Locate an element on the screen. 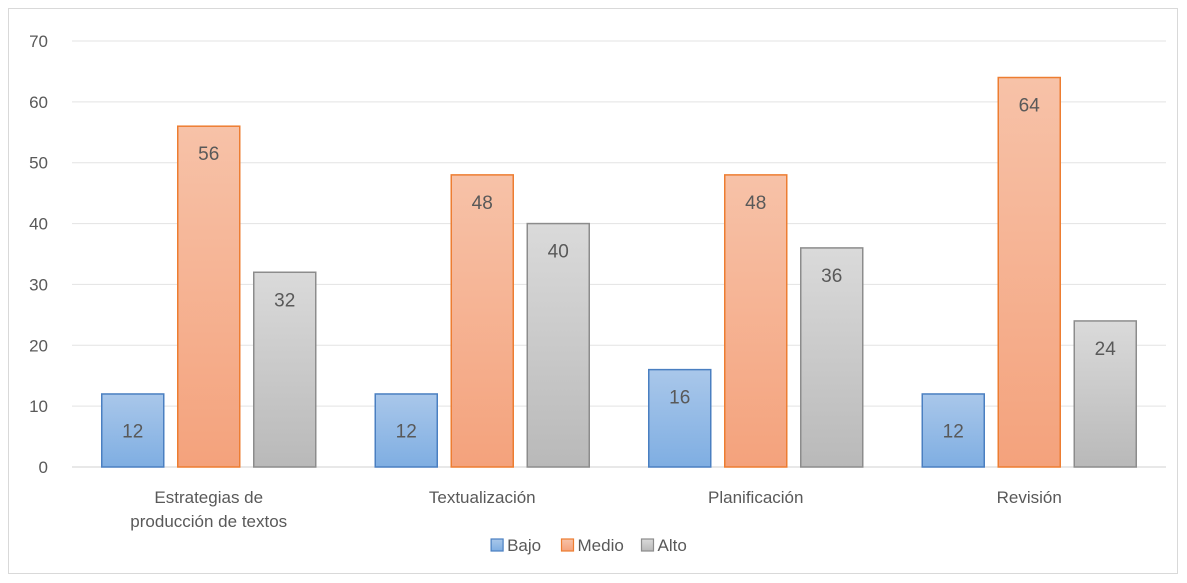 The image size is (1187, 583). x-category-label: Revisión is located at coordinates (1029, 497).